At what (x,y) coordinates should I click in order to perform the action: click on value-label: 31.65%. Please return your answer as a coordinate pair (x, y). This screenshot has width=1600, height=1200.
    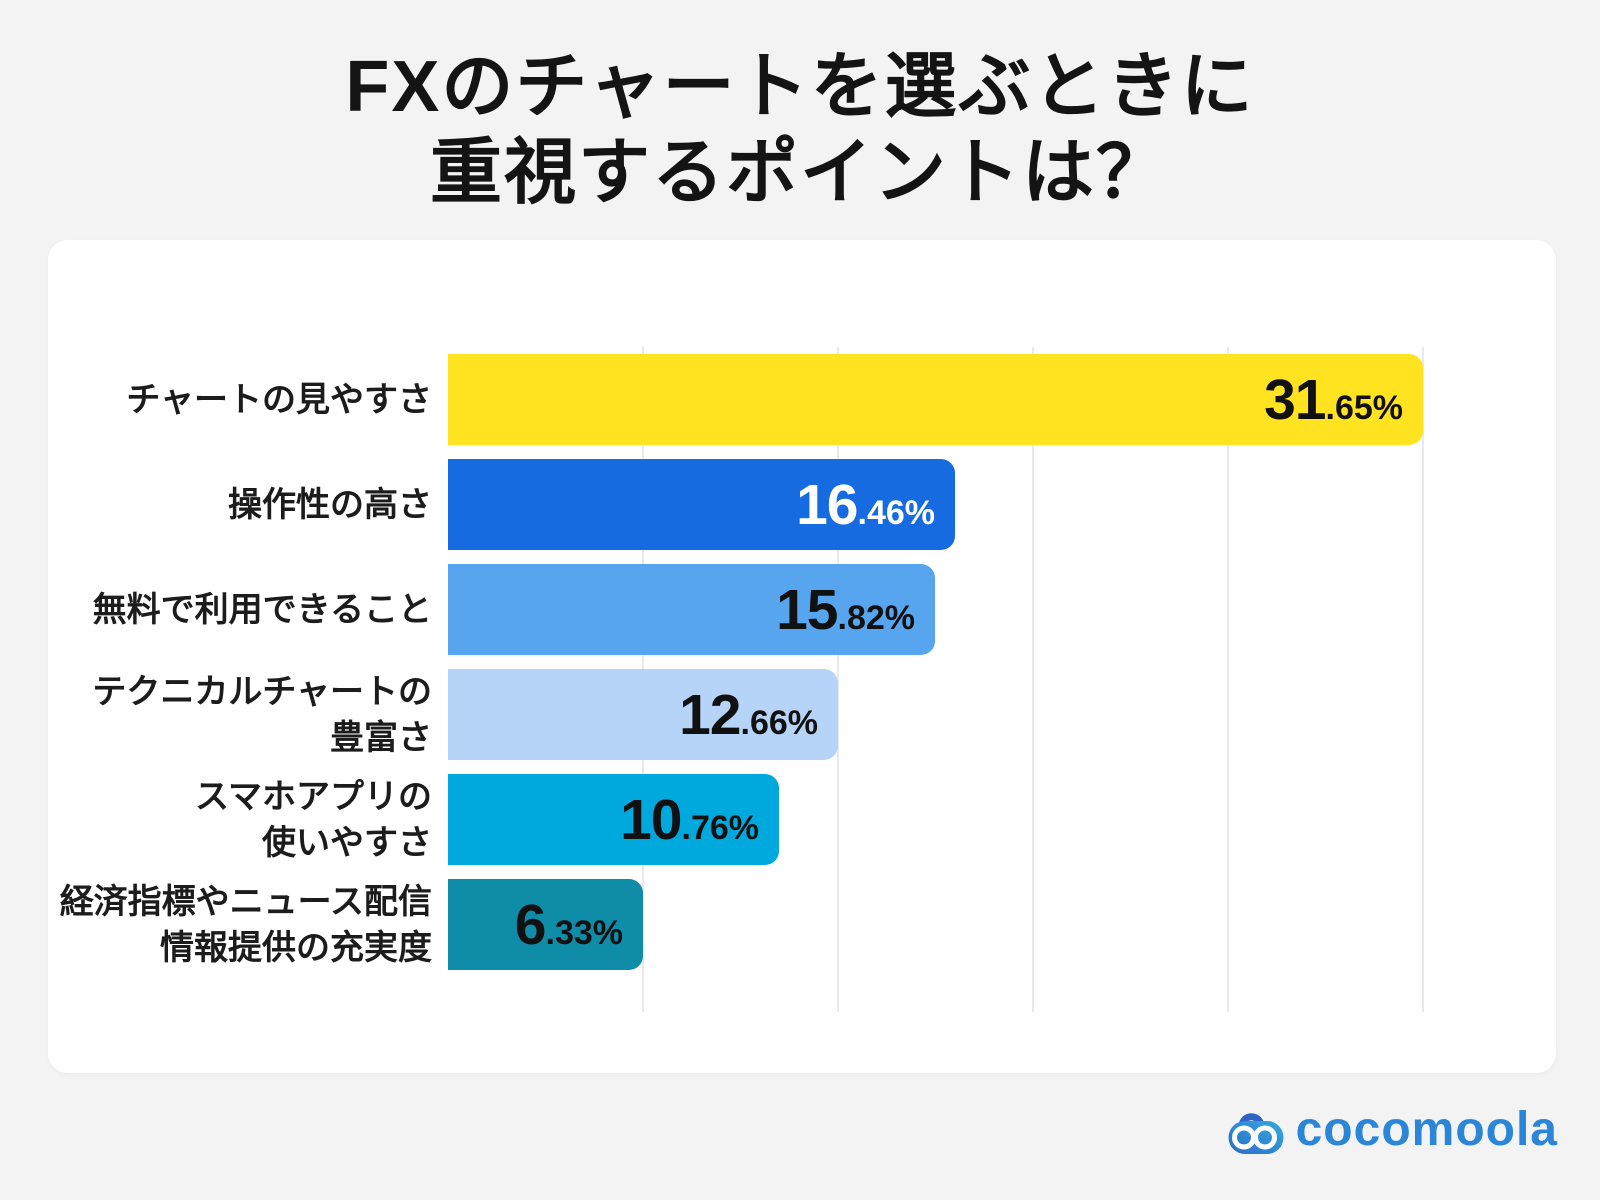
    Looking at the image, I should click on (1333, 400).